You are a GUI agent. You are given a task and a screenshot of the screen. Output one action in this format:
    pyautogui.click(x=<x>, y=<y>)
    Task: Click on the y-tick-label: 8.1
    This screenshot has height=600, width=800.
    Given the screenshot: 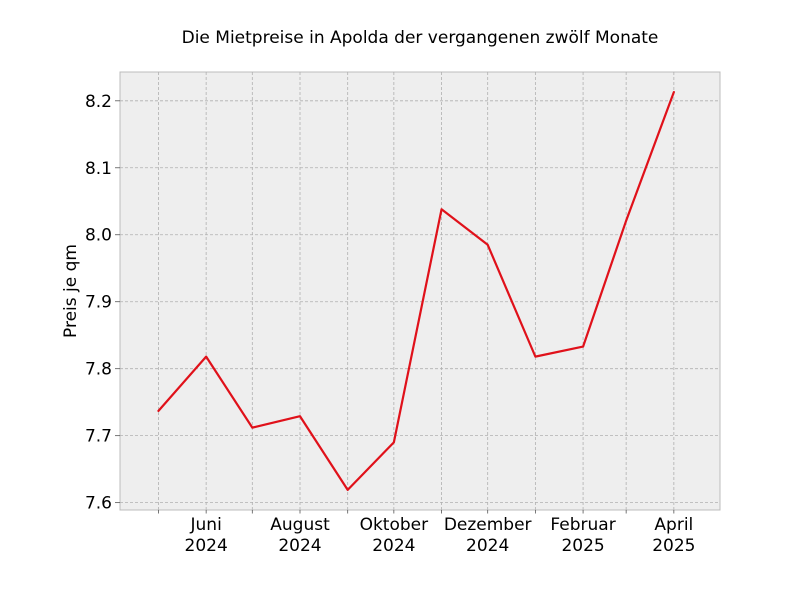 What is the action you would take?
    pyautogui.click(x=98, y=169)
    